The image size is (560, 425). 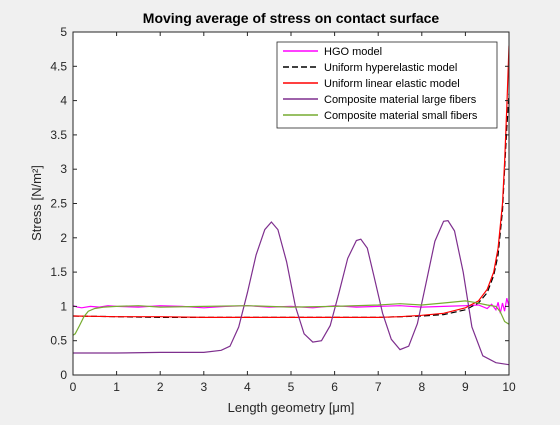 What do you see at coordinates (334, 387) in the screenshot?
I see `x-tick-label: 6` at bounding box center [334, 387].